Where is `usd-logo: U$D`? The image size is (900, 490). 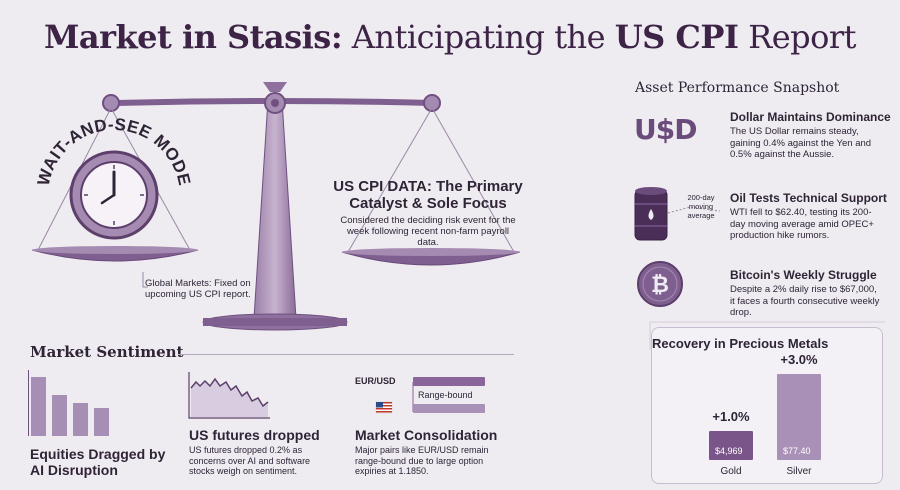
usd-logo: U$D is located at coordinates (665, 129).